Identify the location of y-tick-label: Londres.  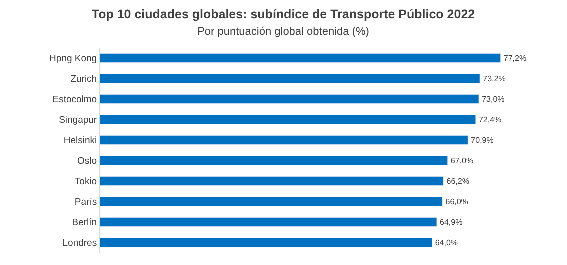
(80, 244).